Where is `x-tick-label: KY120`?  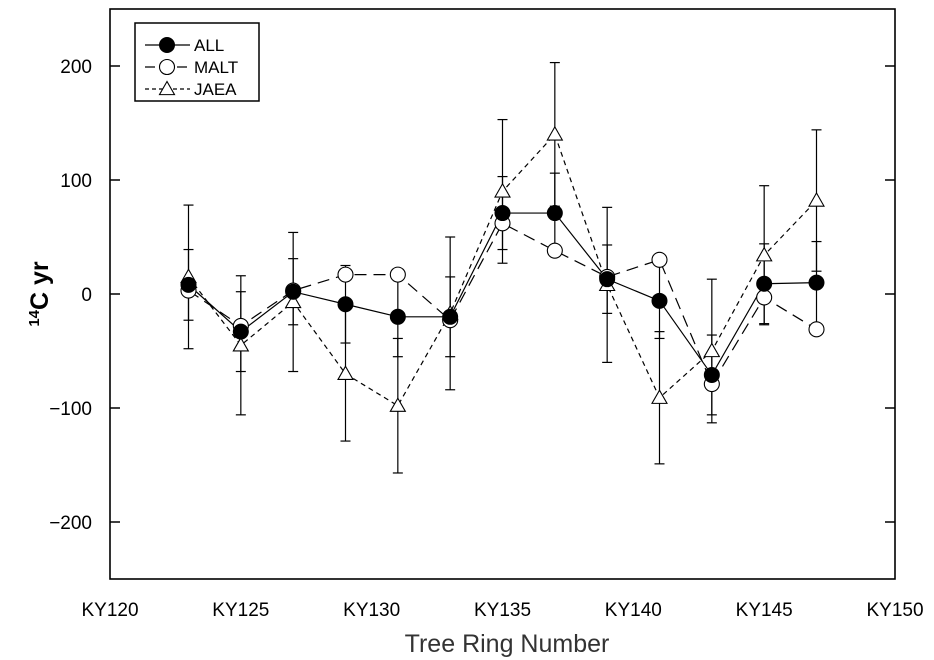 x-tick-label: KY120 is located at coordinates (109, 610).